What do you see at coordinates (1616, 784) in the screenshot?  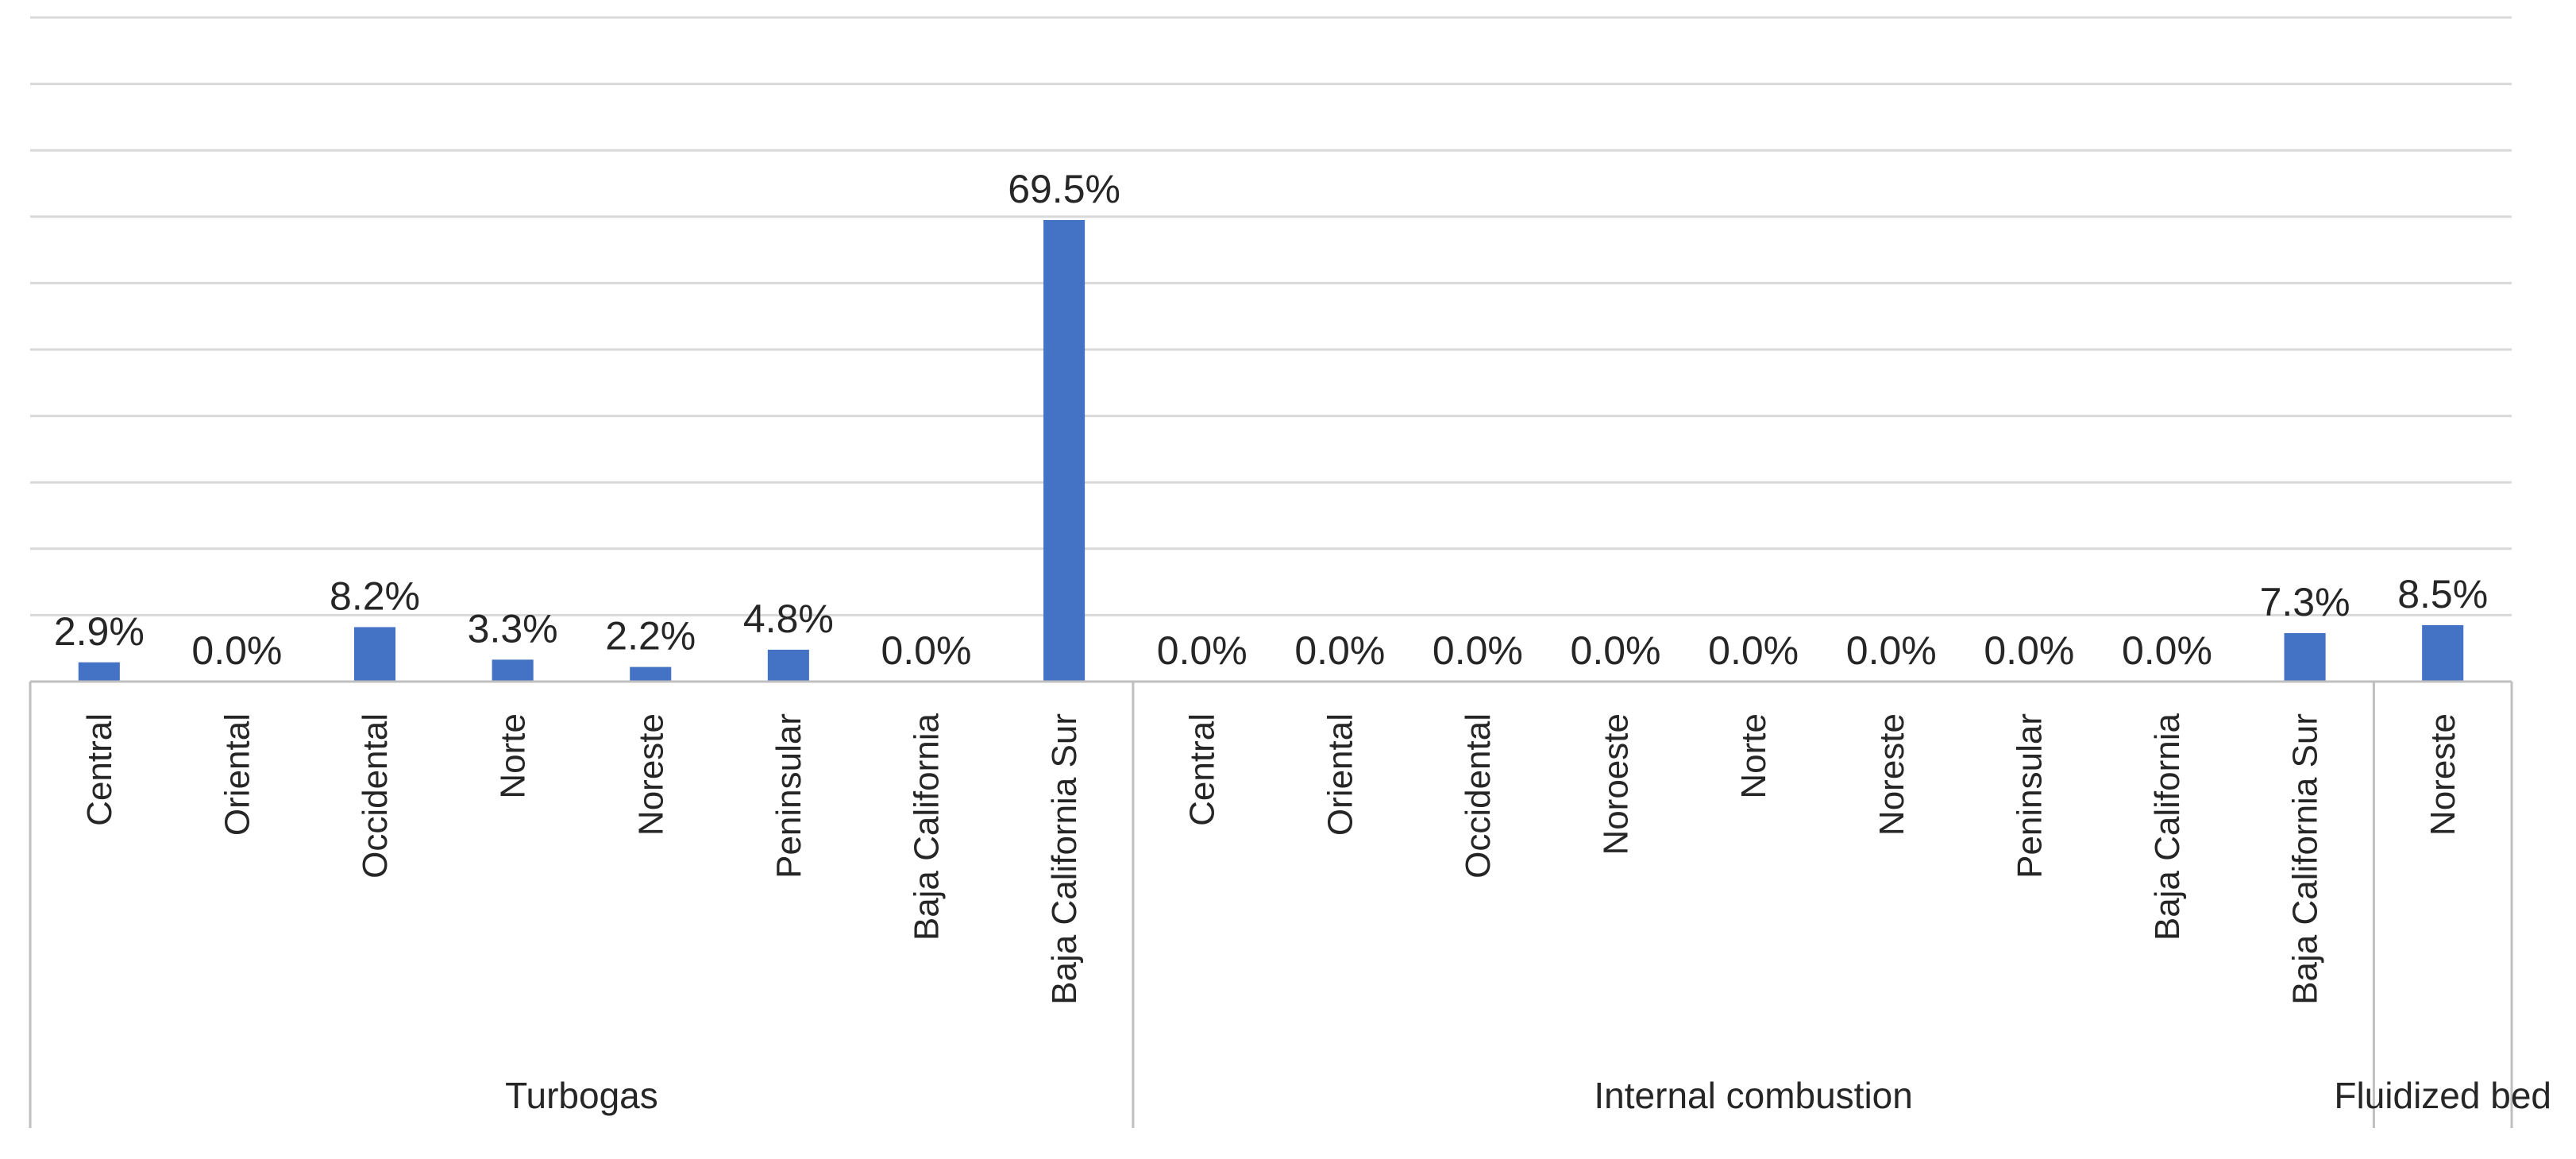 I see `category-tick-label: Noroeste` at bounding box center [1616, 784].